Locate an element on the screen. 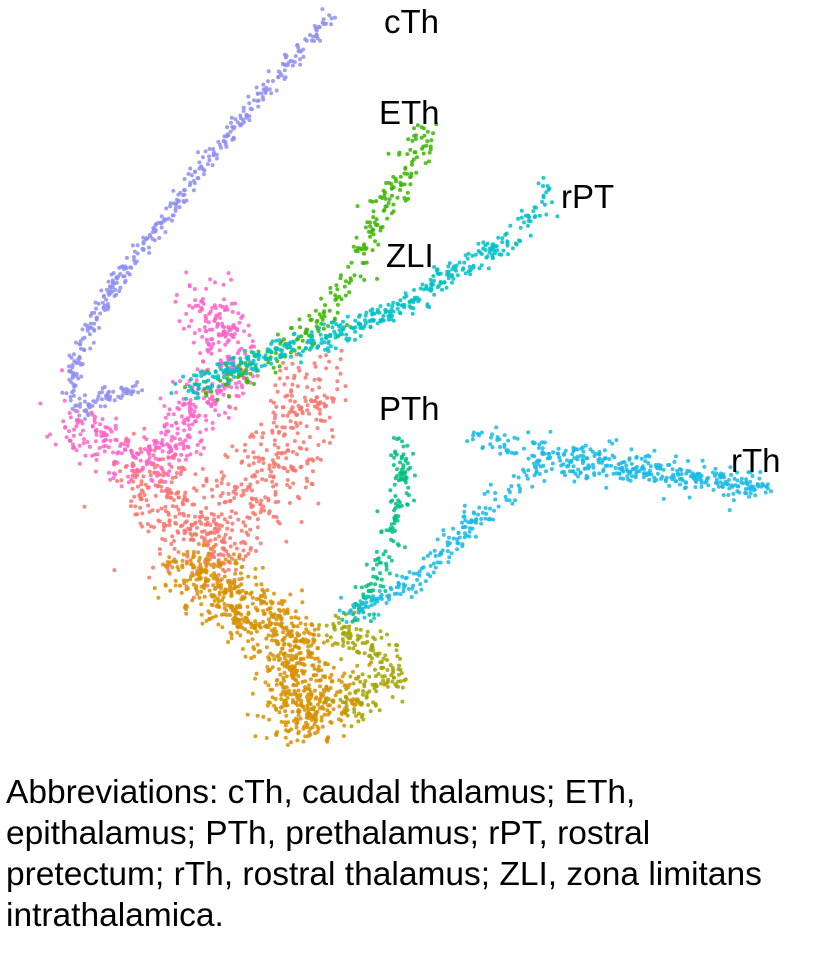 This screenshot has width=813, height=971. branch-label-cth: cTh is located at coordinates (411, 21).